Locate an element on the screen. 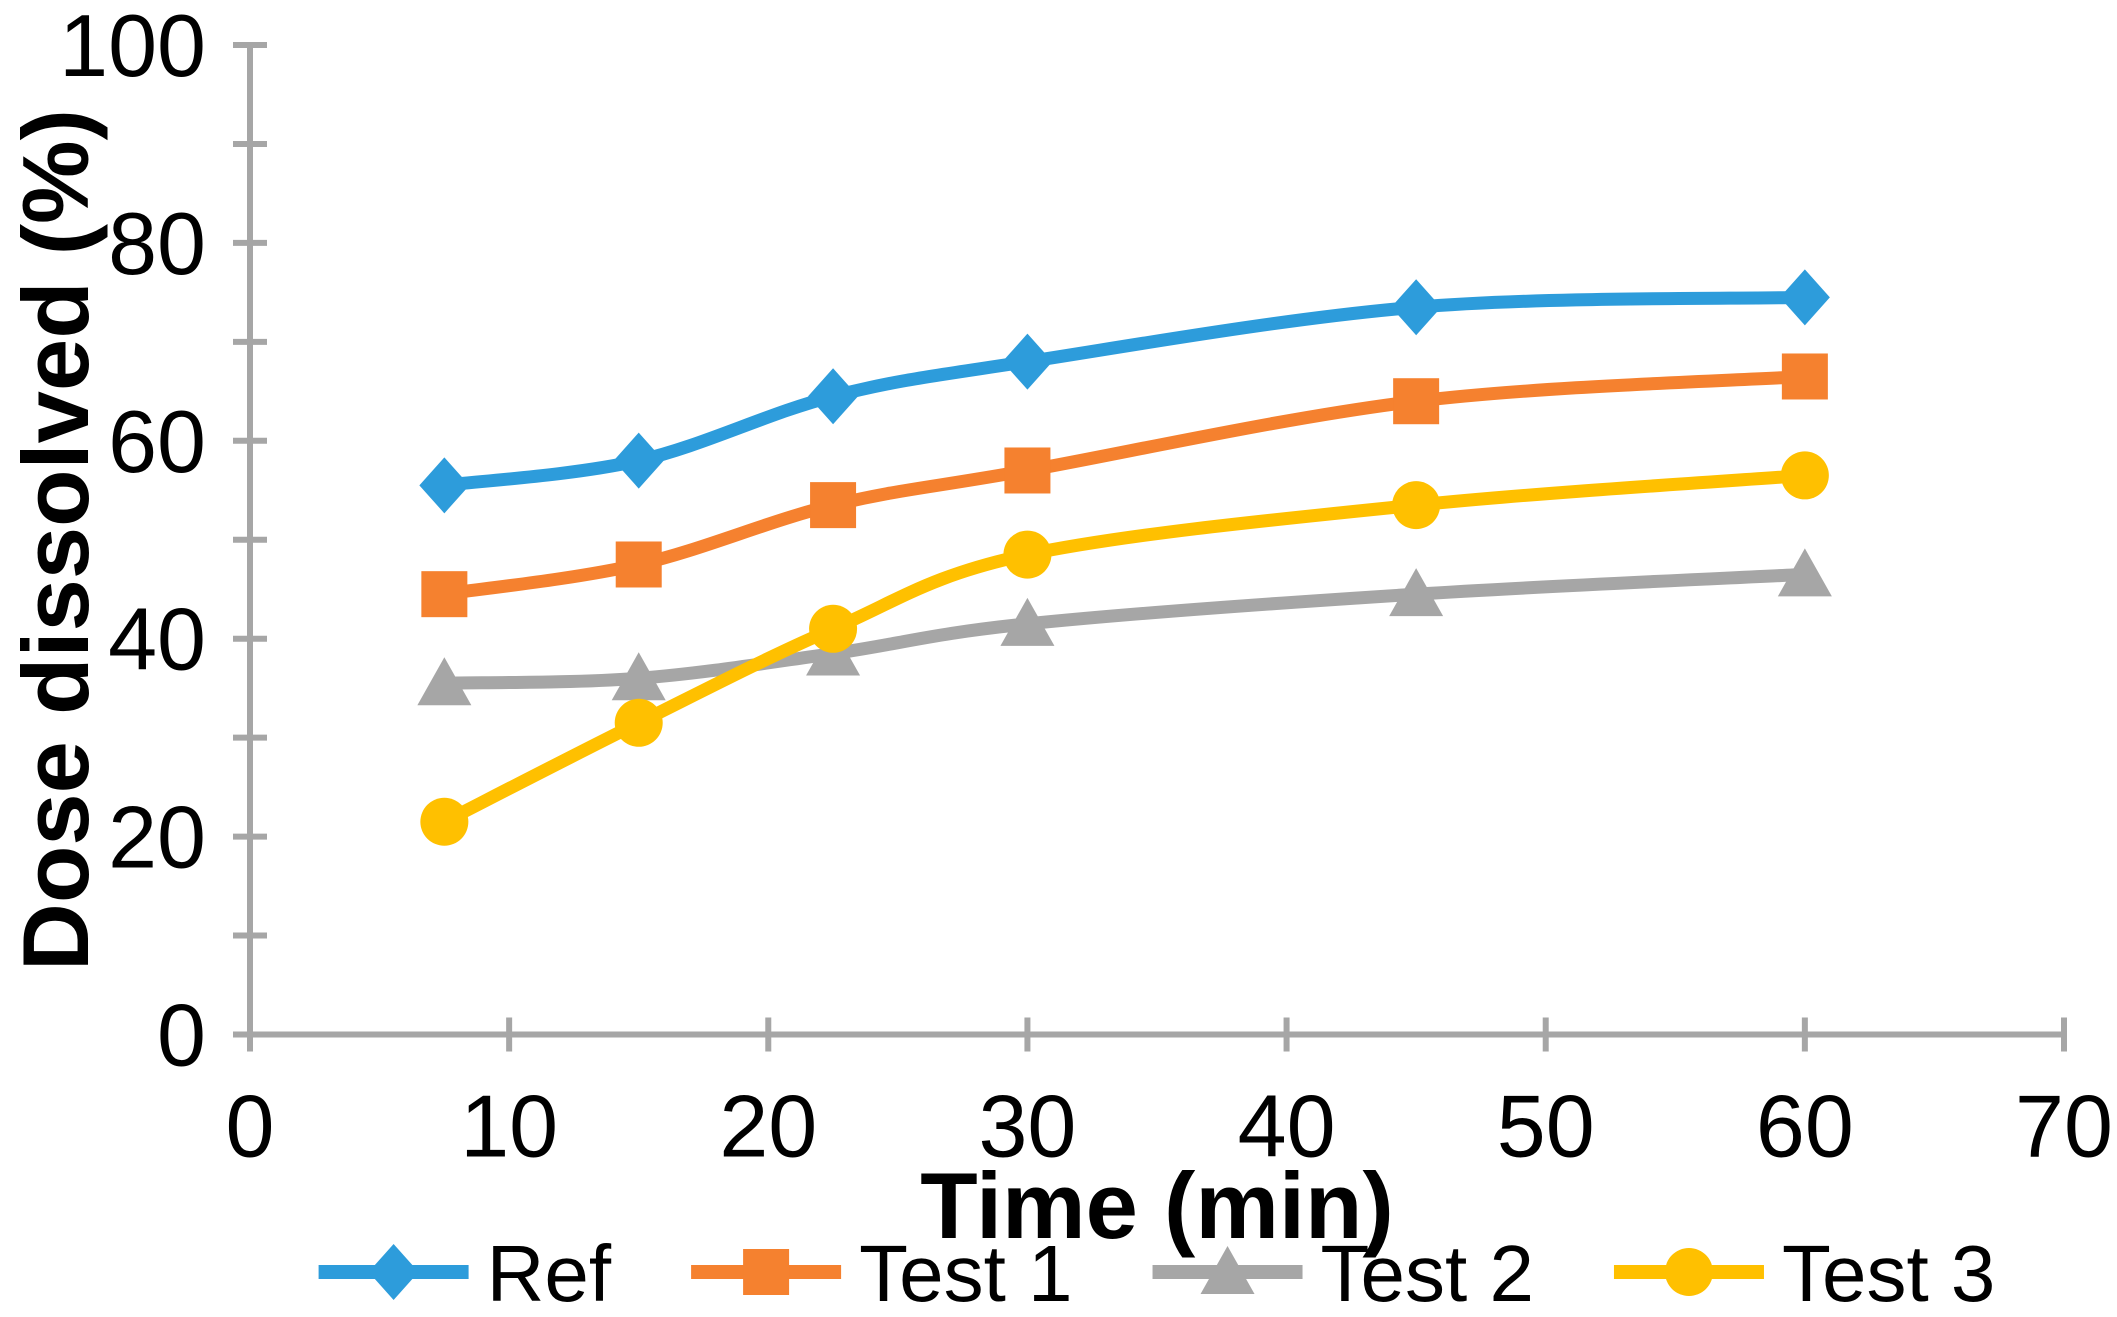 This screenshot has height=1317, width=2117. legend-label: Ref is located at coordinates (549, 1273).